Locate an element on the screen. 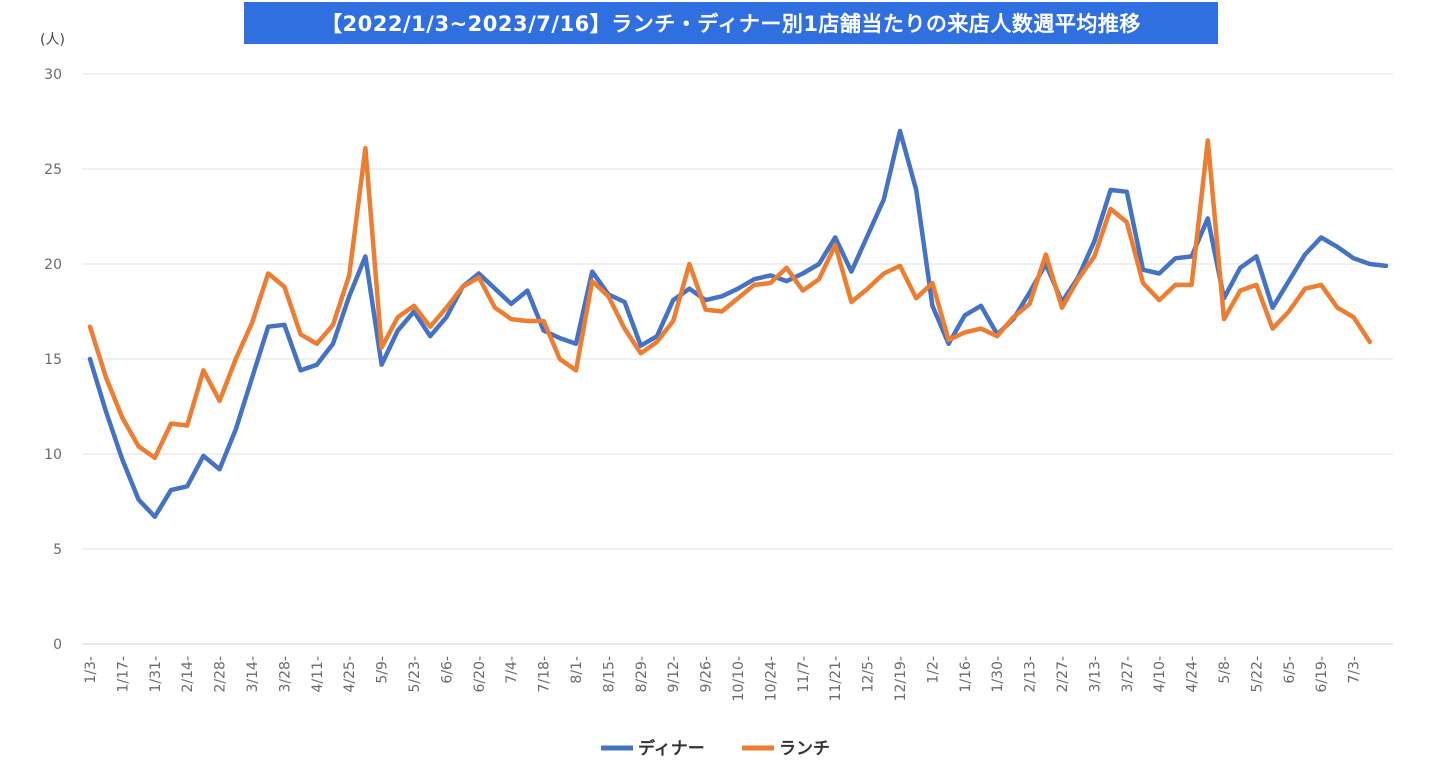 The height and width of the screenshot is (776, 1440). x-tick-label: 5/8- is located at coordinates (1225, 670).